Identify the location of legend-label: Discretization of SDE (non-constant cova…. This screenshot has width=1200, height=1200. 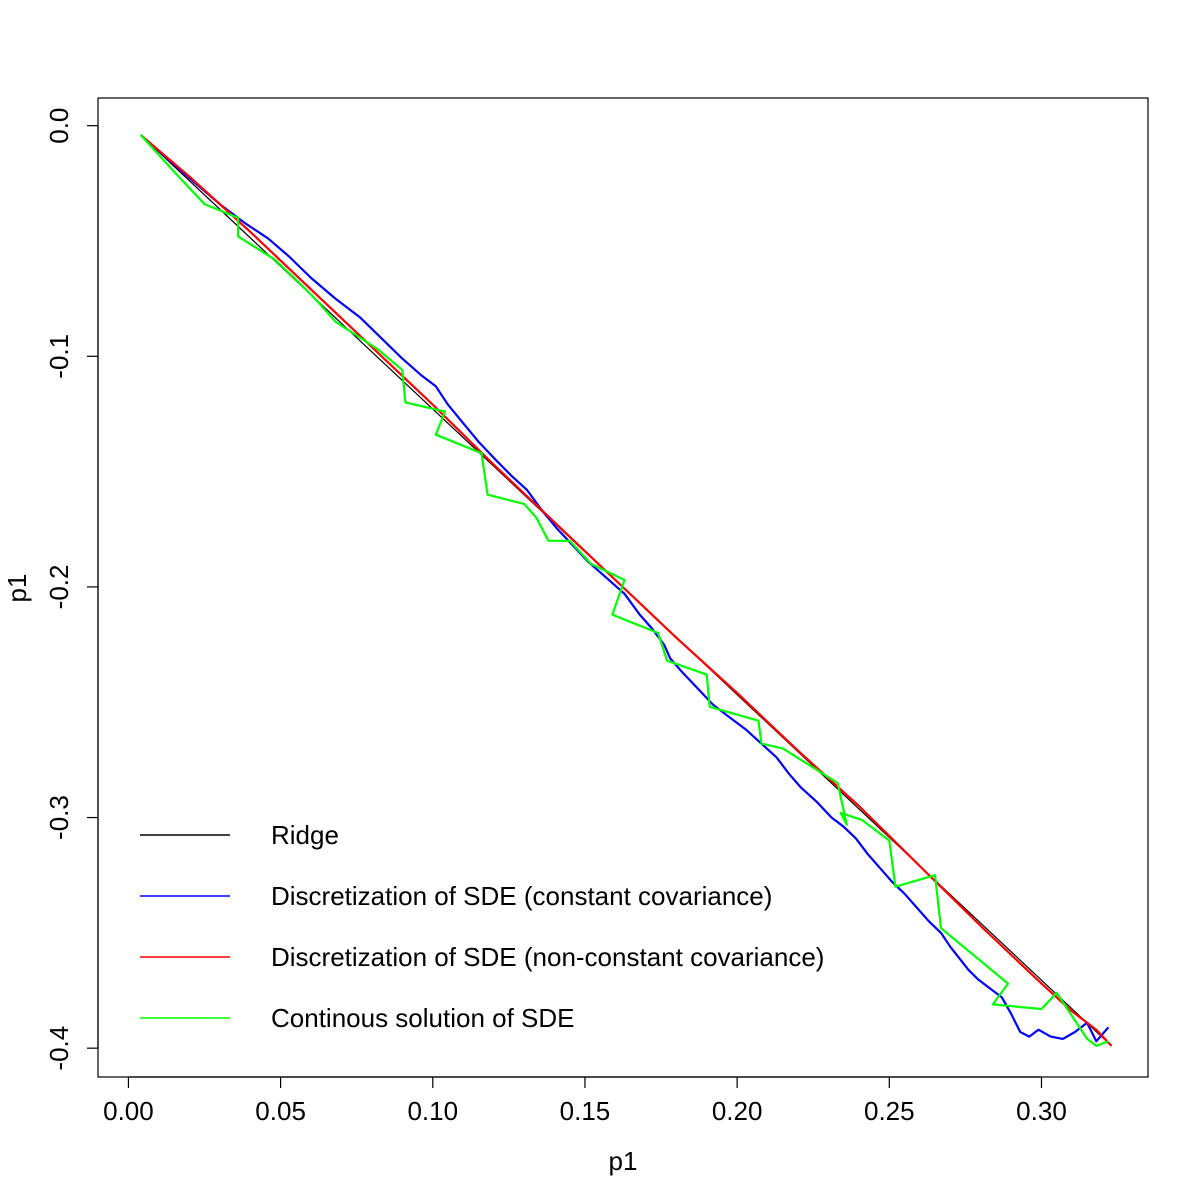
(547, 957).